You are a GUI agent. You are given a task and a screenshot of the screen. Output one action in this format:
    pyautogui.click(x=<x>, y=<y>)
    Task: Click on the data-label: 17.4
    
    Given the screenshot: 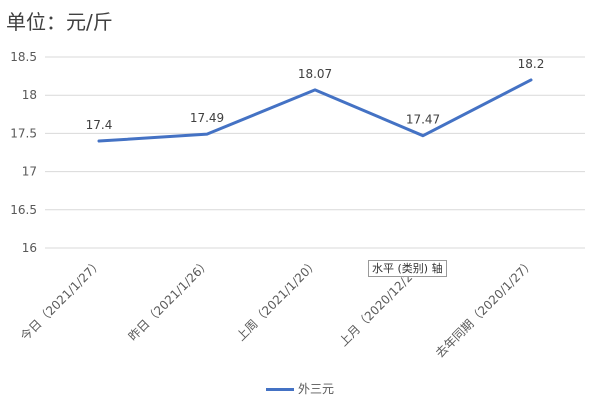 What is the action you would take?
    pyautogui.click(x=99, y=125)
    